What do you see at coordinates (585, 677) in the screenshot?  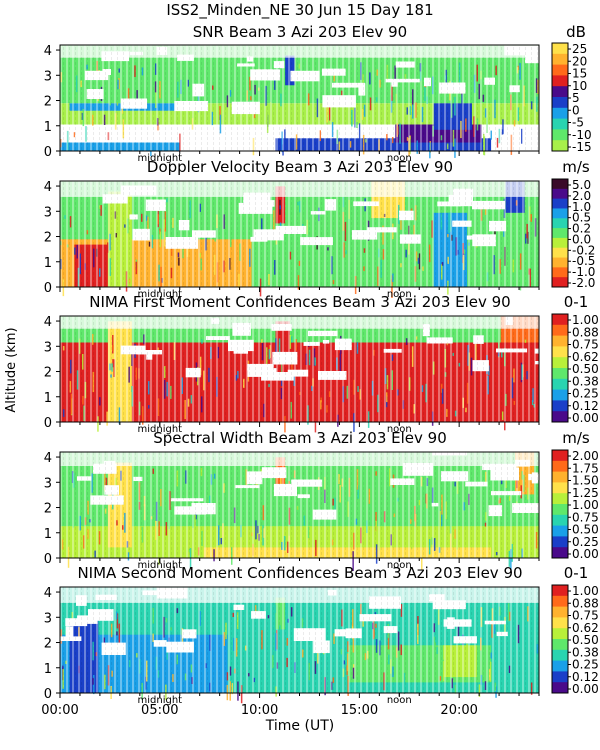 I see `colorbar-tick-label: 0.12` at bounding box center [585, 677].